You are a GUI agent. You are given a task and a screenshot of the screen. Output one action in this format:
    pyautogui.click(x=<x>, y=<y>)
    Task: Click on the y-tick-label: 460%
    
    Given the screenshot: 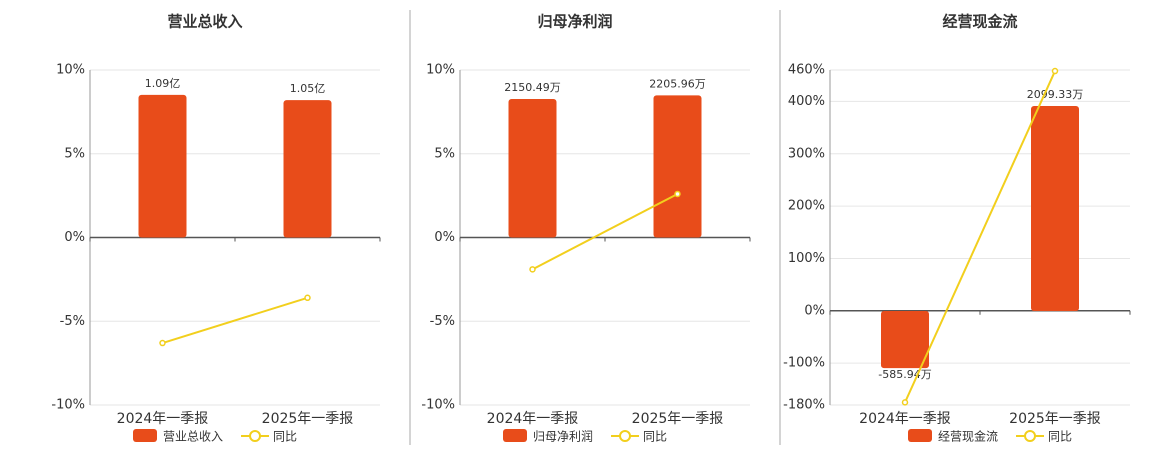 What is the action you would take?
    pyautogui.click(x=806, y=70)
    